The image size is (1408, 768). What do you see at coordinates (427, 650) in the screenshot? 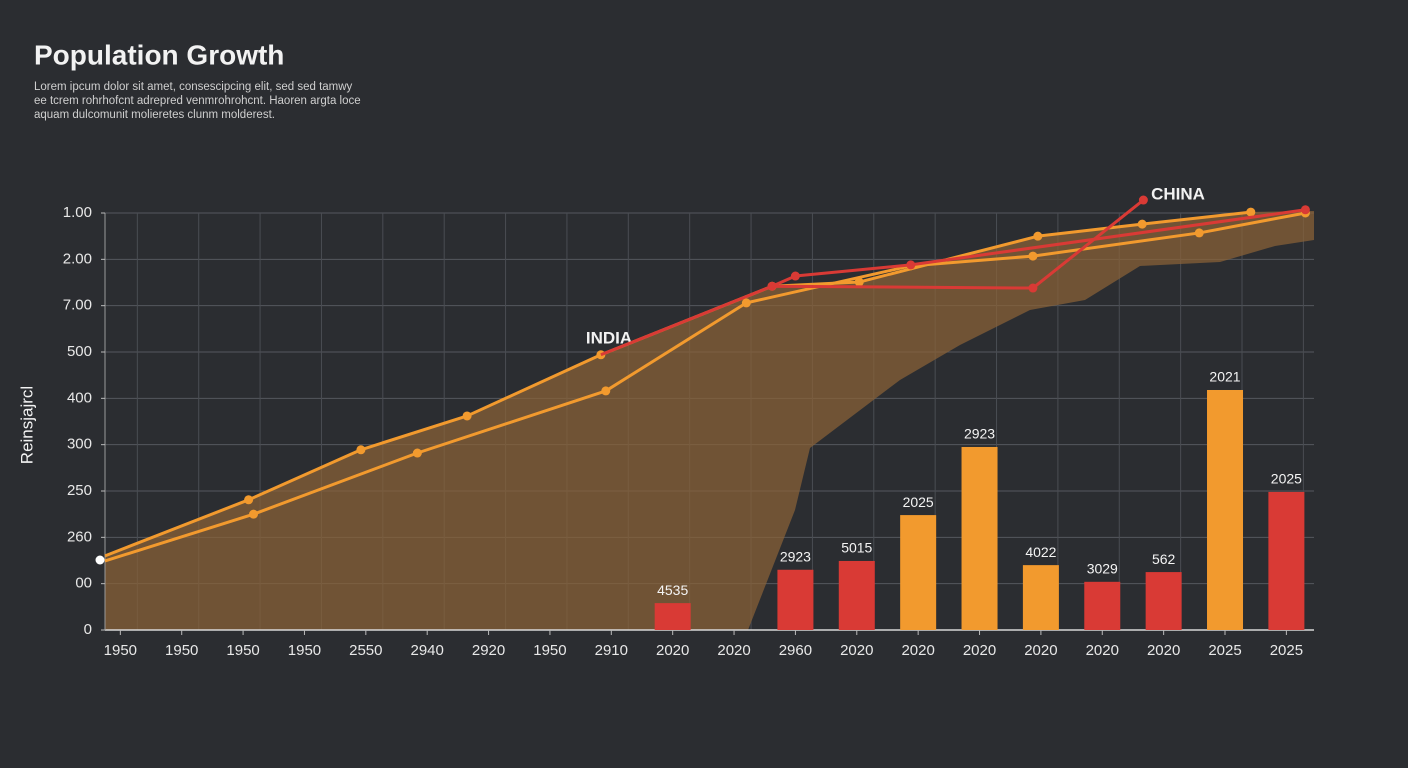
I see `x-tick-label: 2940` at bounding box center [427, 650].